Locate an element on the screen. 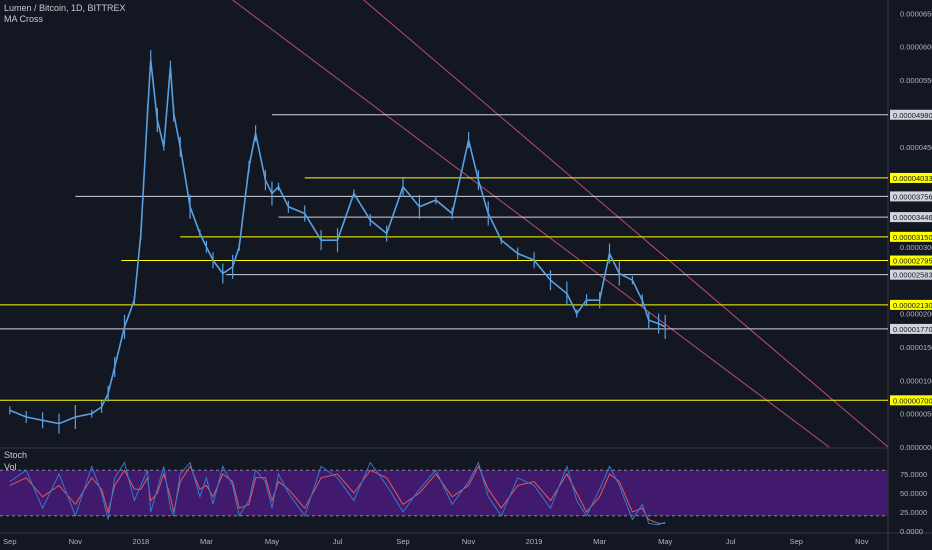 The width and height of the screenshot is (932, 550). indicator-label-ma-cross: MA Cross is located at coordinates (24, 19).